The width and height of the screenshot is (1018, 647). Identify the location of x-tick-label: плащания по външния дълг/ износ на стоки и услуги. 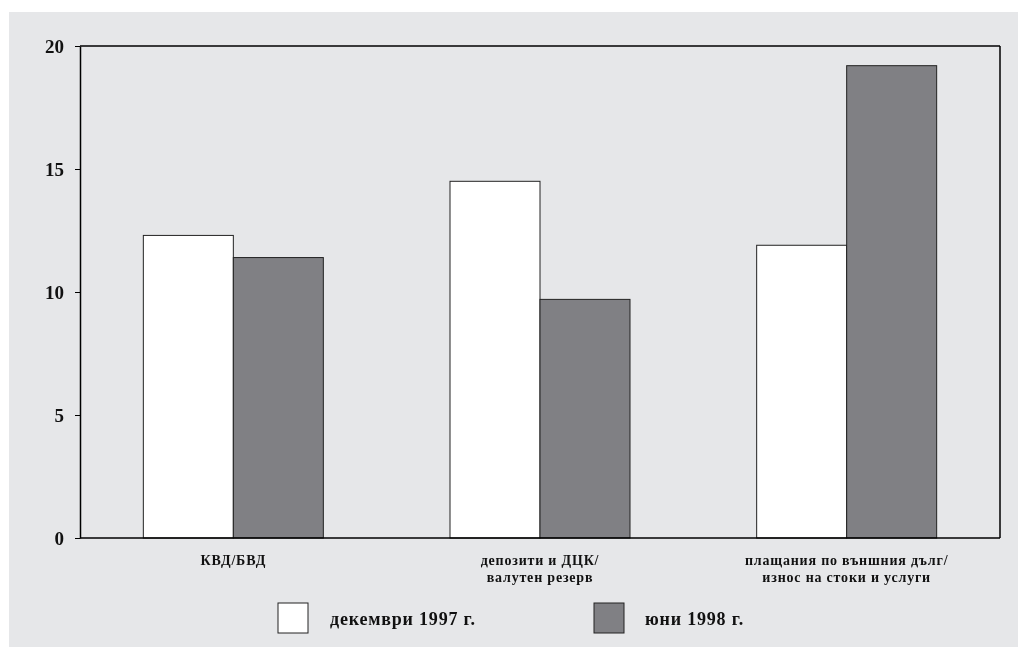
(847, 569).